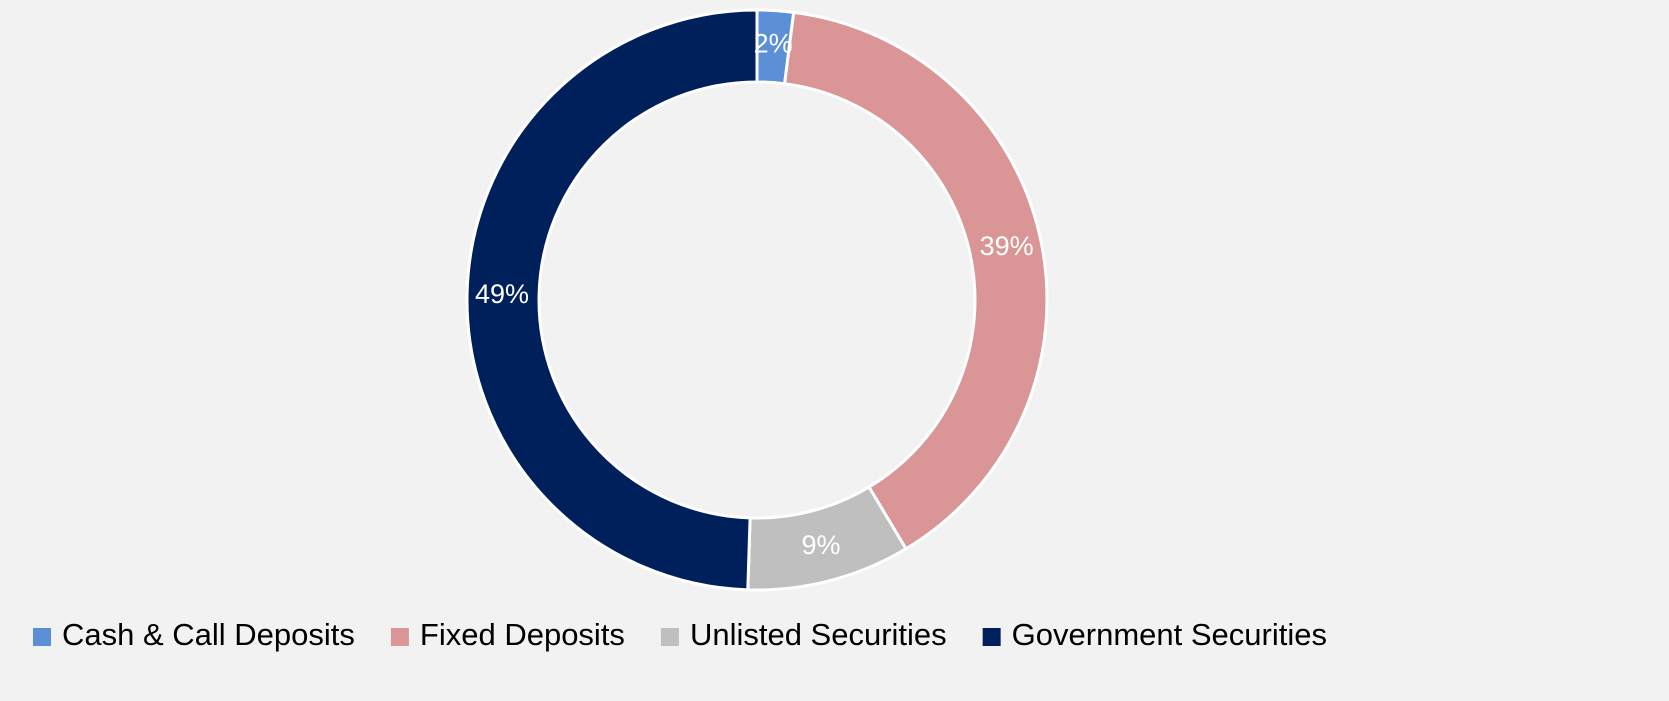  What do you see at coordinates (821, 545) in the screenshot?
I see `slice-label: 9%` at bounding box center [821, 545].